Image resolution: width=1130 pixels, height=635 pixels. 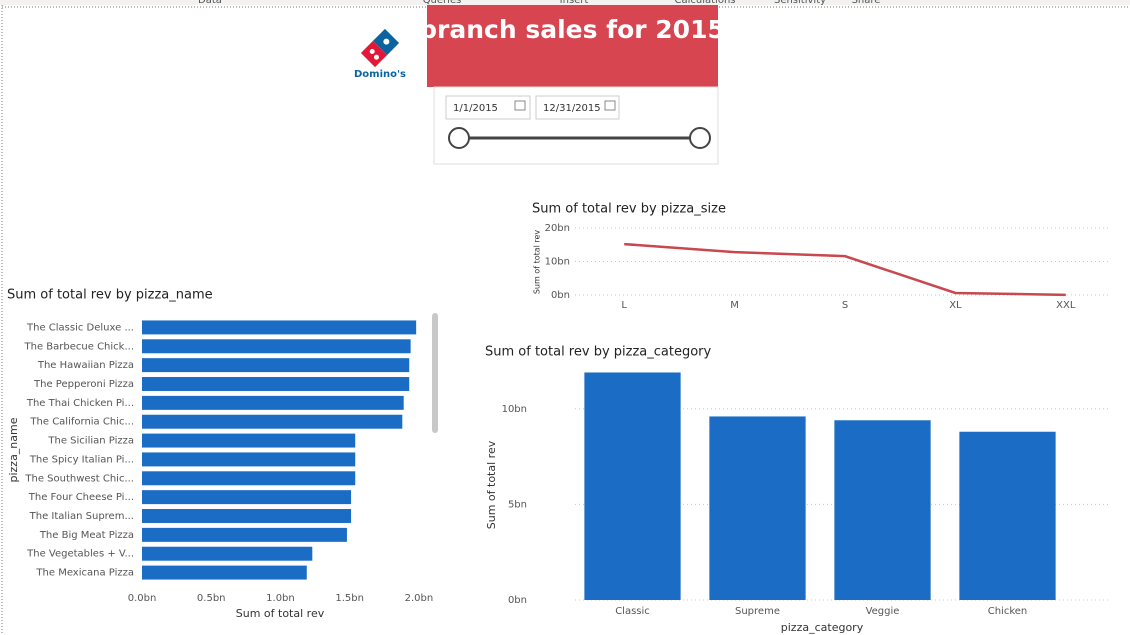 What do you see at coordinates (90, 441) in the screenshot?
I see `y-tick-label: The Sicilian Pizza` at bounding box center [90, 441].